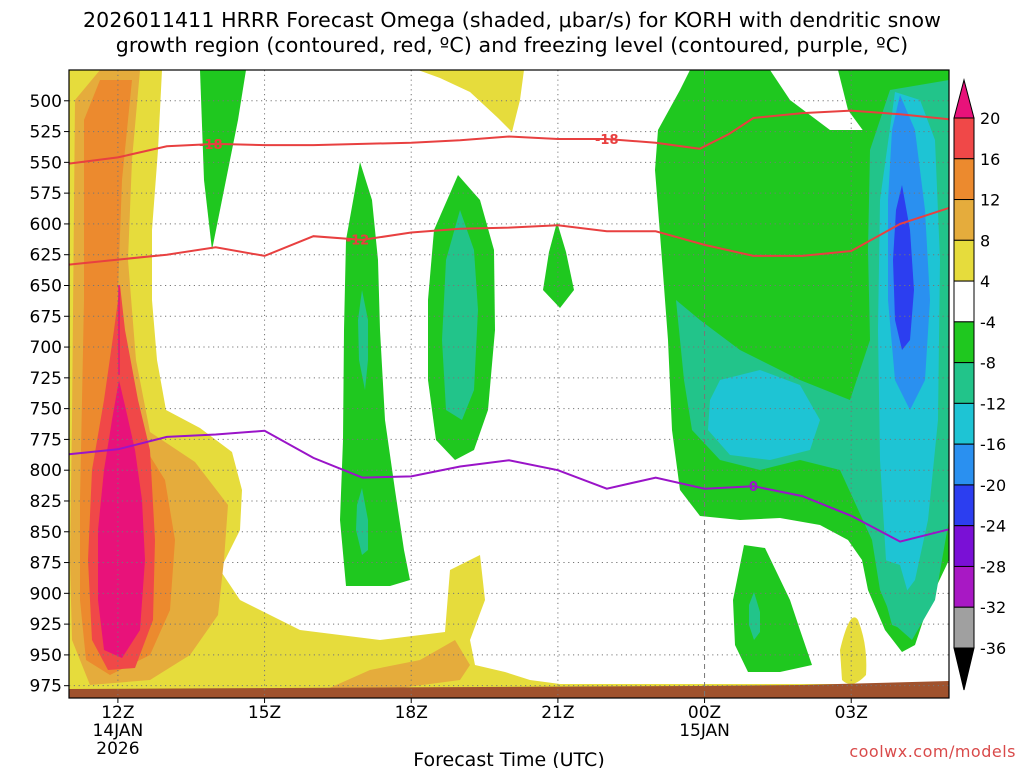 The width and height of the screenshot is (1024, 768). Describe the element at coordinates (993, 648) in the screenshot. I see `colorbar-label: -36` at that location.